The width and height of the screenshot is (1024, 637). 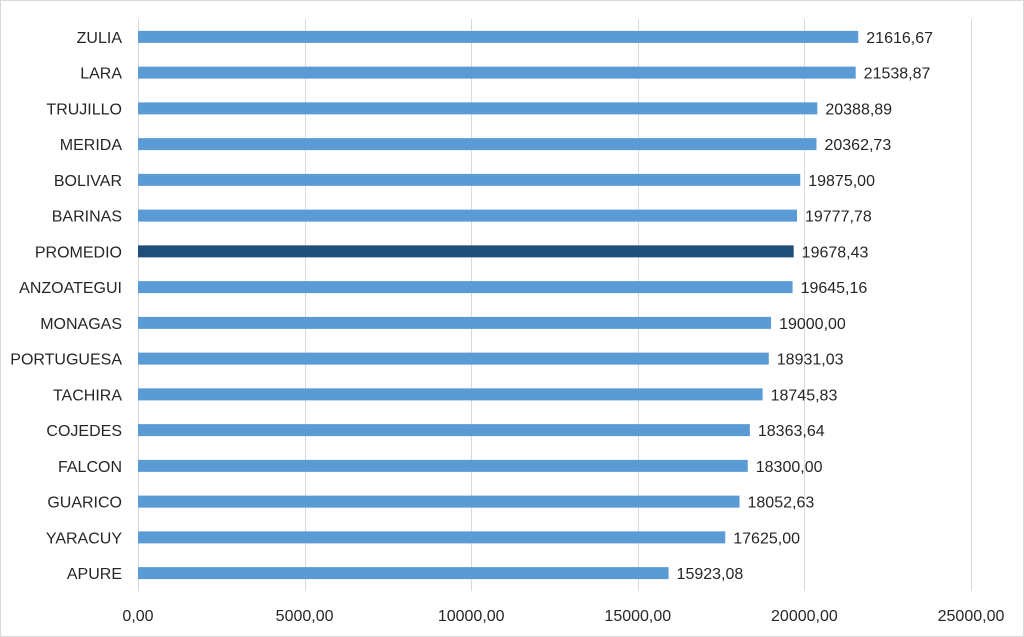 I want to click on data-label: 19000,00, so click(x=812, y=324).